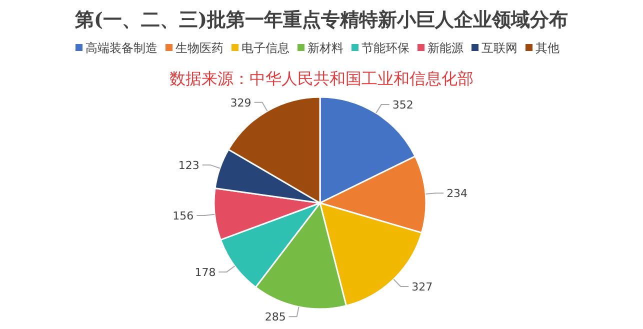 This screenshot has width=643, height=329. Describe the element at coordinates (548, 48) in the screenshot. I see `legend-label: 其他` at that location.